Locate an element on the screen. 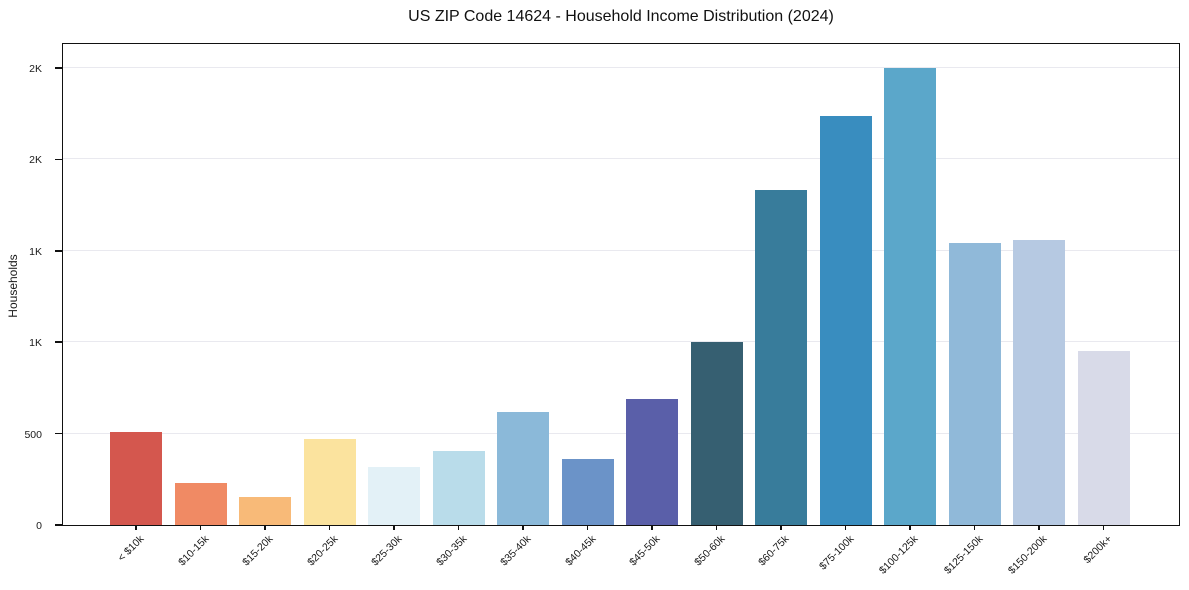 Image resolution: width=1189 pixels, height=590 pixels. bar-15-20k is located at coordinates (265, 510).